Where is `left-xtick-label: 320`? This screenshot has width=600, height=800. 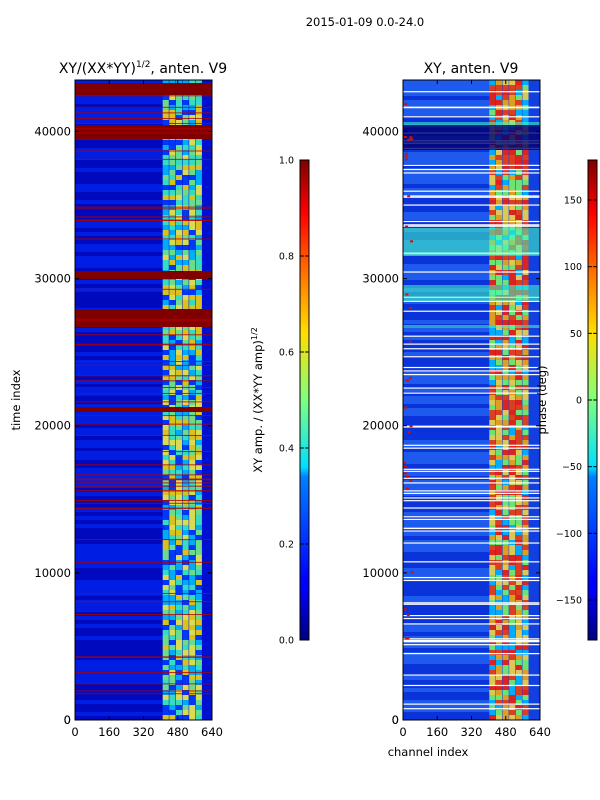 left-xtick-label: 320 is located at coordinates (144, 732).